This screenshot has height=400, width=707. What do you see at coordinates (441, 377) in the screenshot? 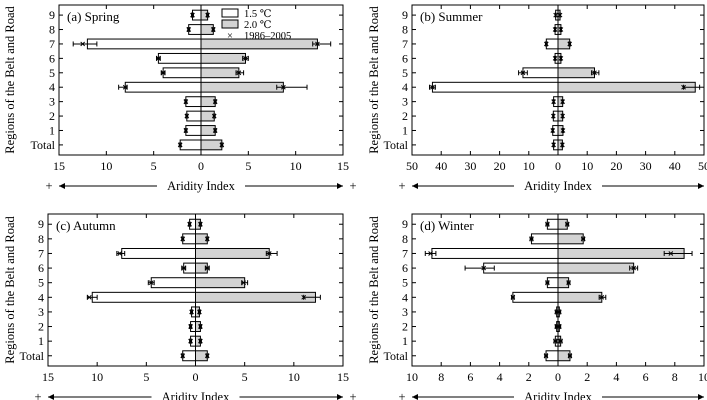
I see `x-tick-label: 8` at bounding box center [441, 377].